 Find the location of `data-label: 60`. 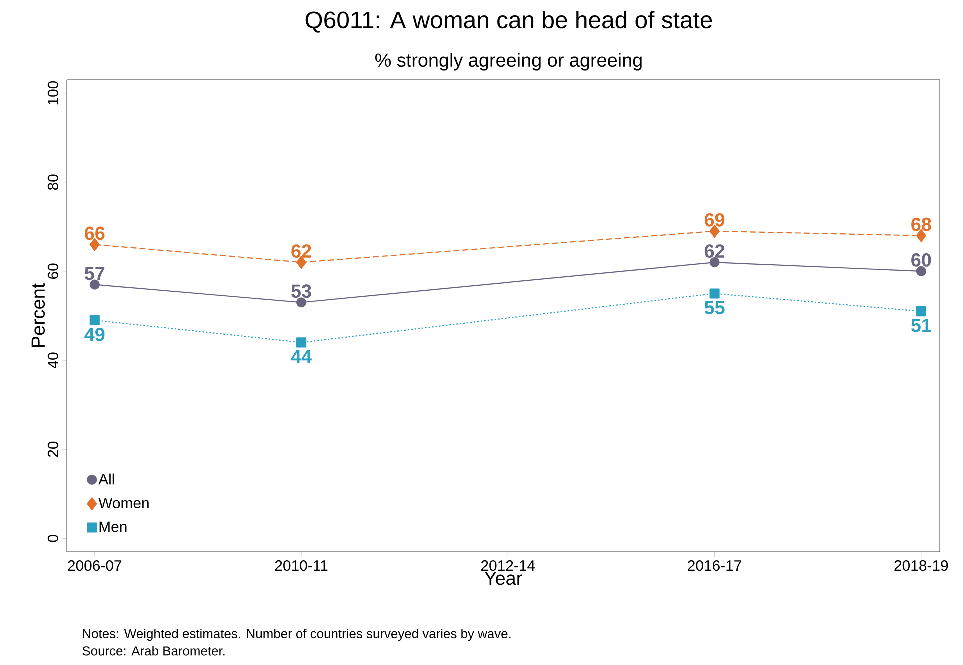

data-label: 60 is located at coordinates (922, 260).